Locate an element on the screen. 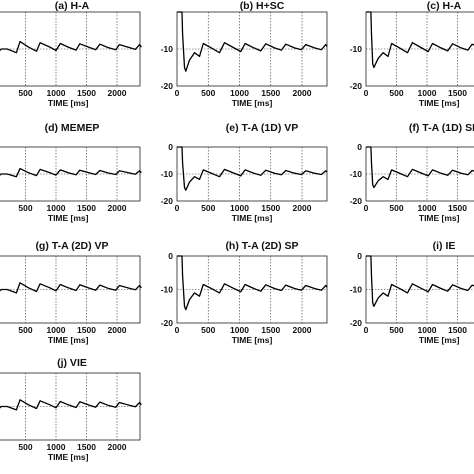 The height and width of the screenshot is (474, 474). panel-title: (i) IE is located at coordinates (444, 246).